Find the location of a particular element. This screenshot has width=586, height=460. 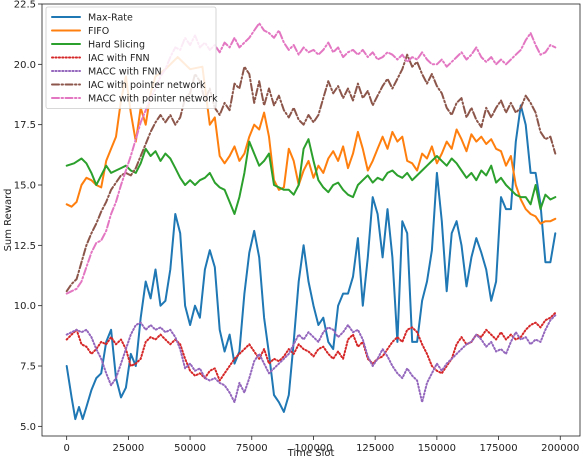

x-tick-label: 100000 is located at coordinates (313, 448).